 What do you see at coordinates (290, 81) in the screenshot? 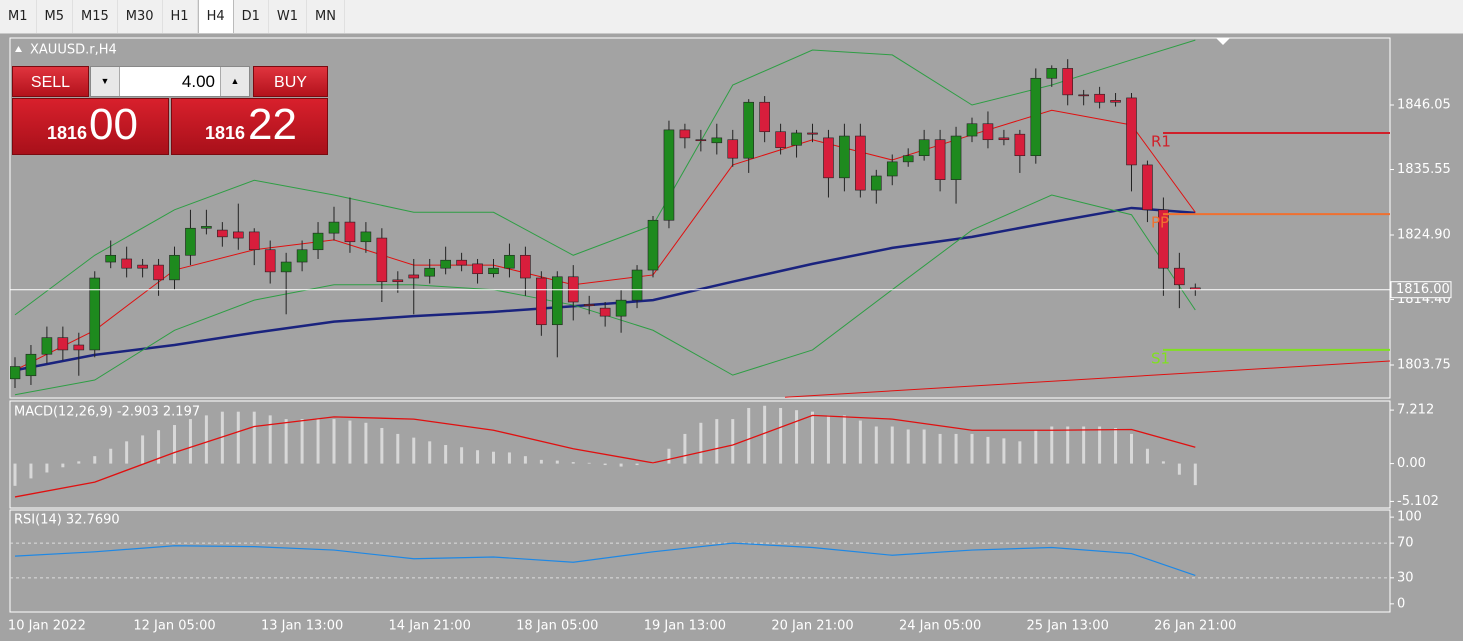
I see `buy-button: BUY` at bounding box center [290, 81].